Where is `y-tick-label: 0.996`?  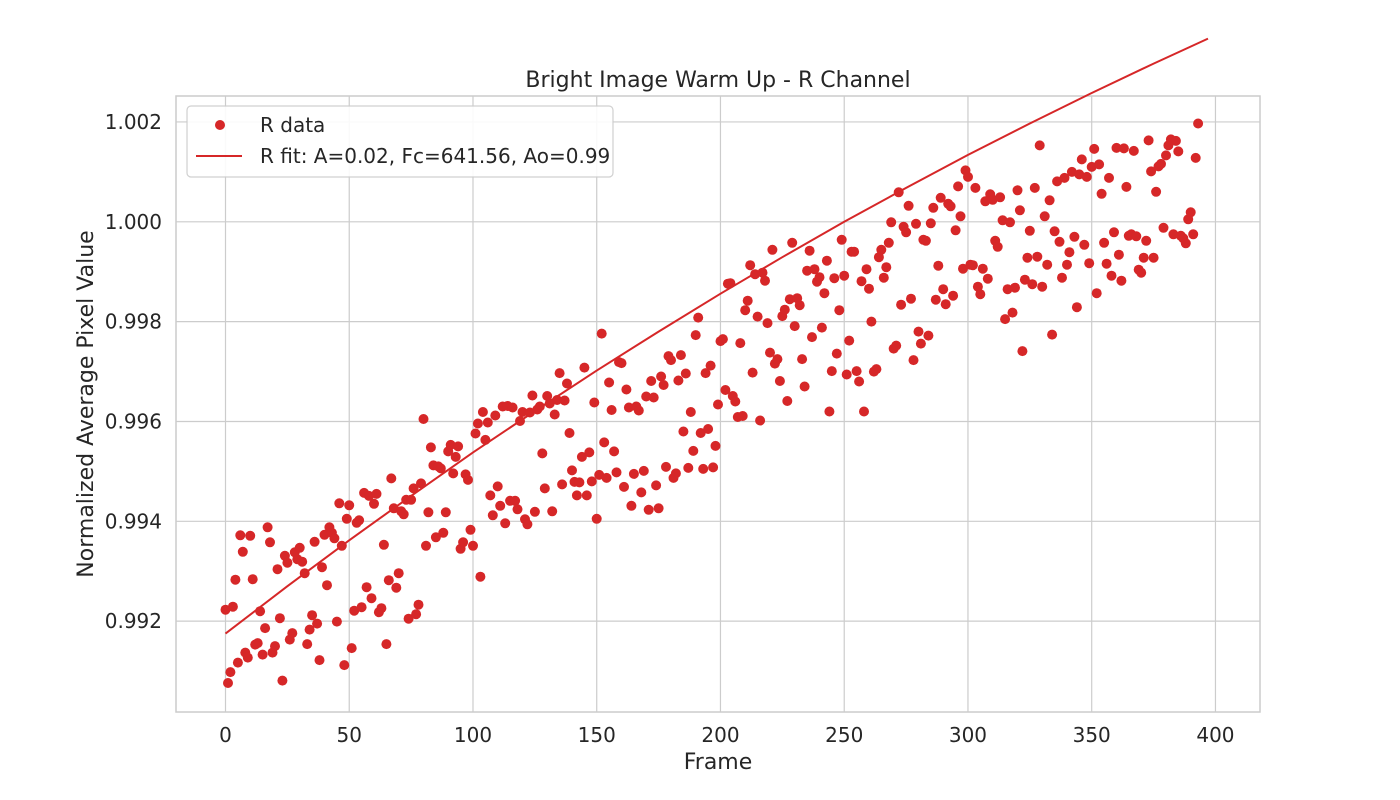 y-tick-label: 0.996 is located at coordinates (133, 421).